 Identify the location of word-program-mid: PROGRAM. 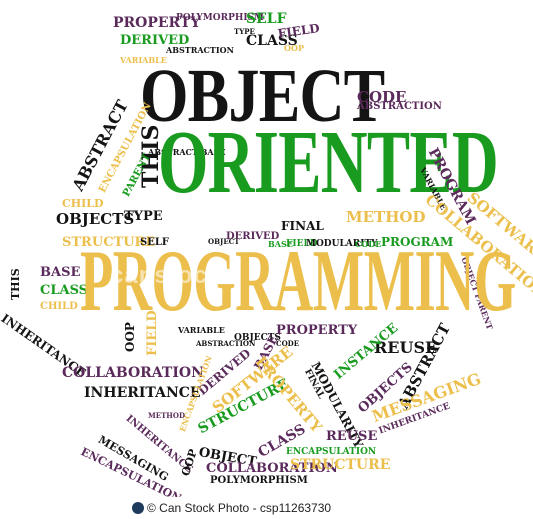
(417, 242).